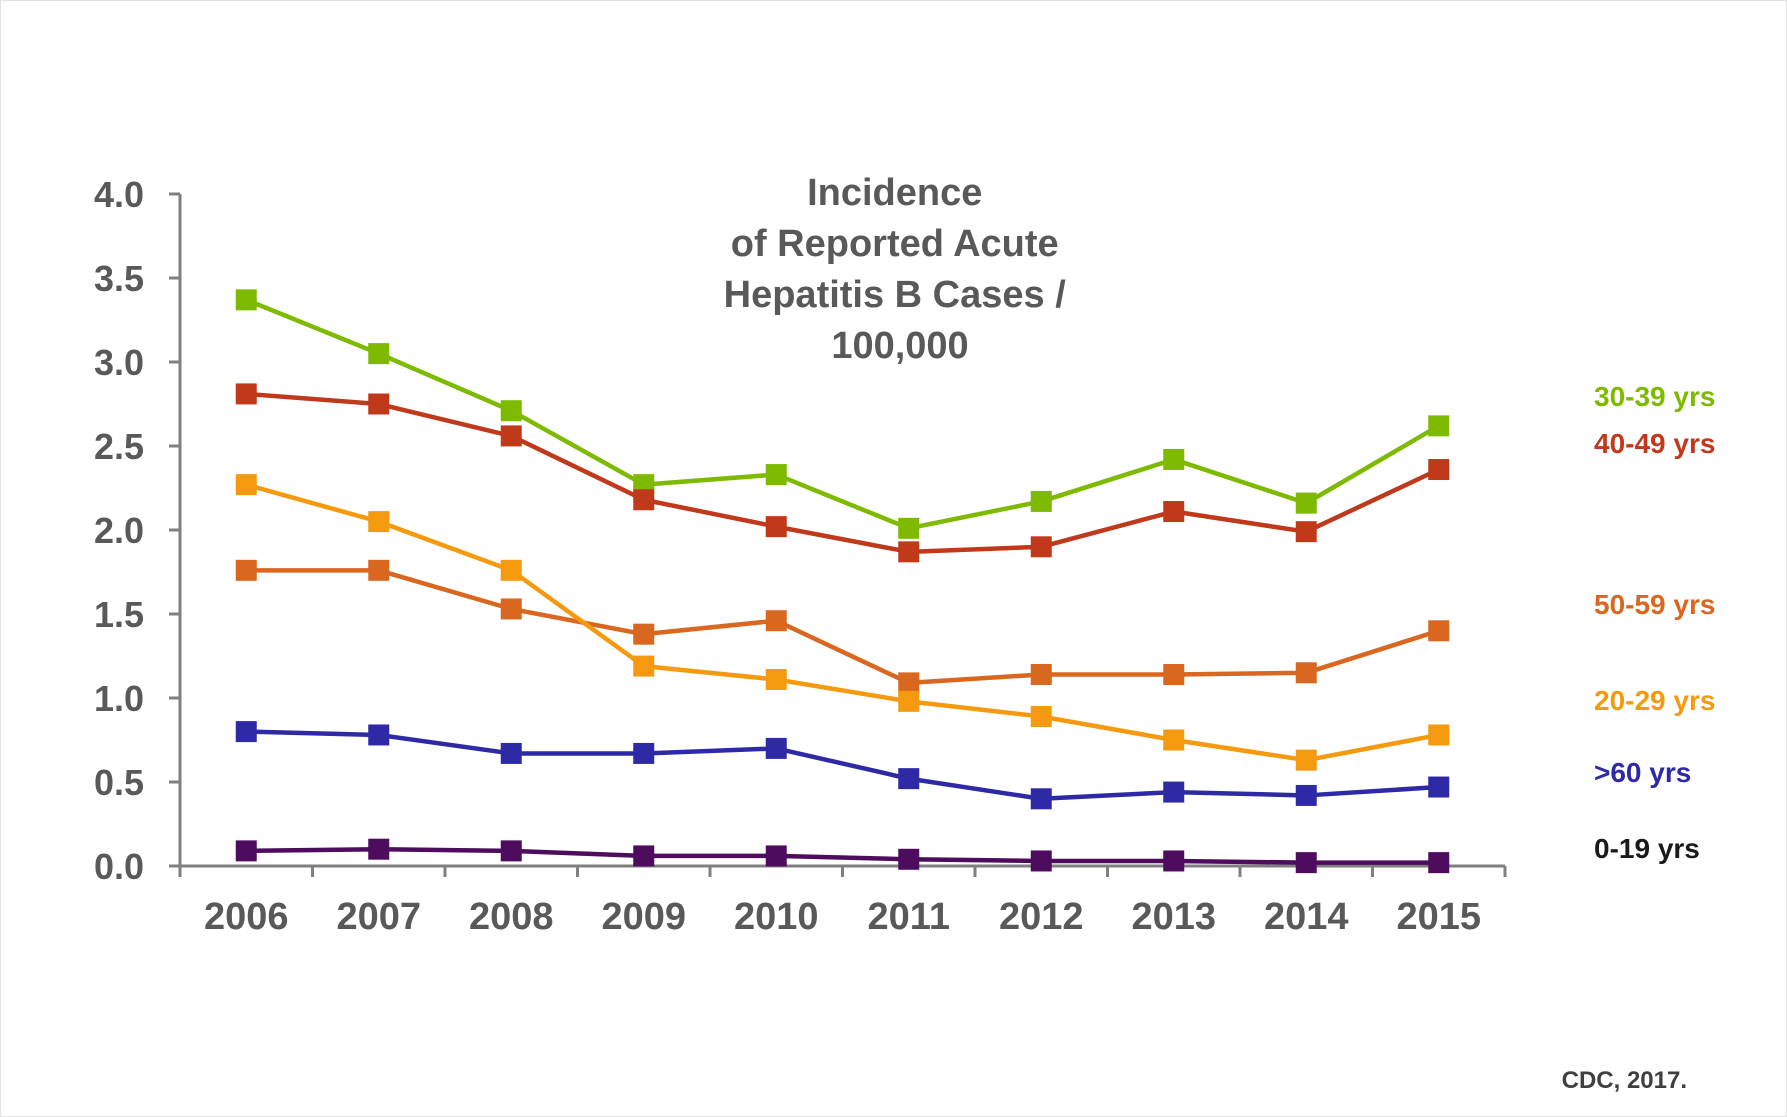 The width and height of the screenshot is (1787, 1117). I want to click on x-tick-label: 2007, so click(378, 917).